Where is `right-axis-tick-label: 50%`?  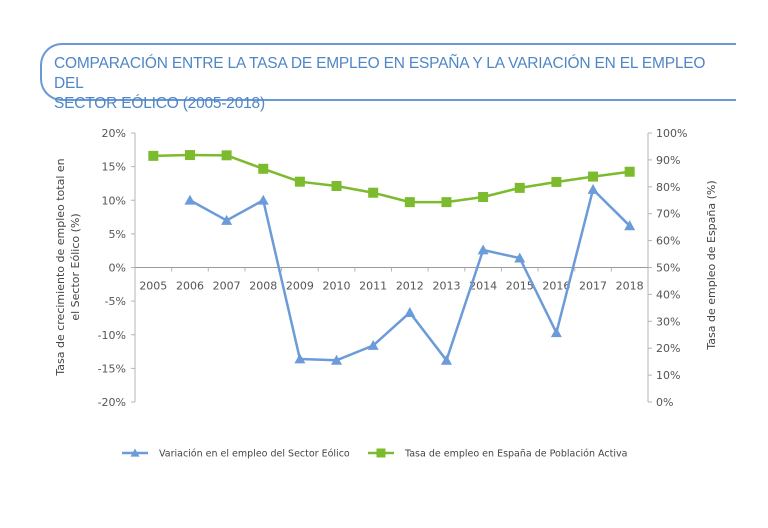 right-axis-tick-label: 50% is located at coordinates (668, 268).